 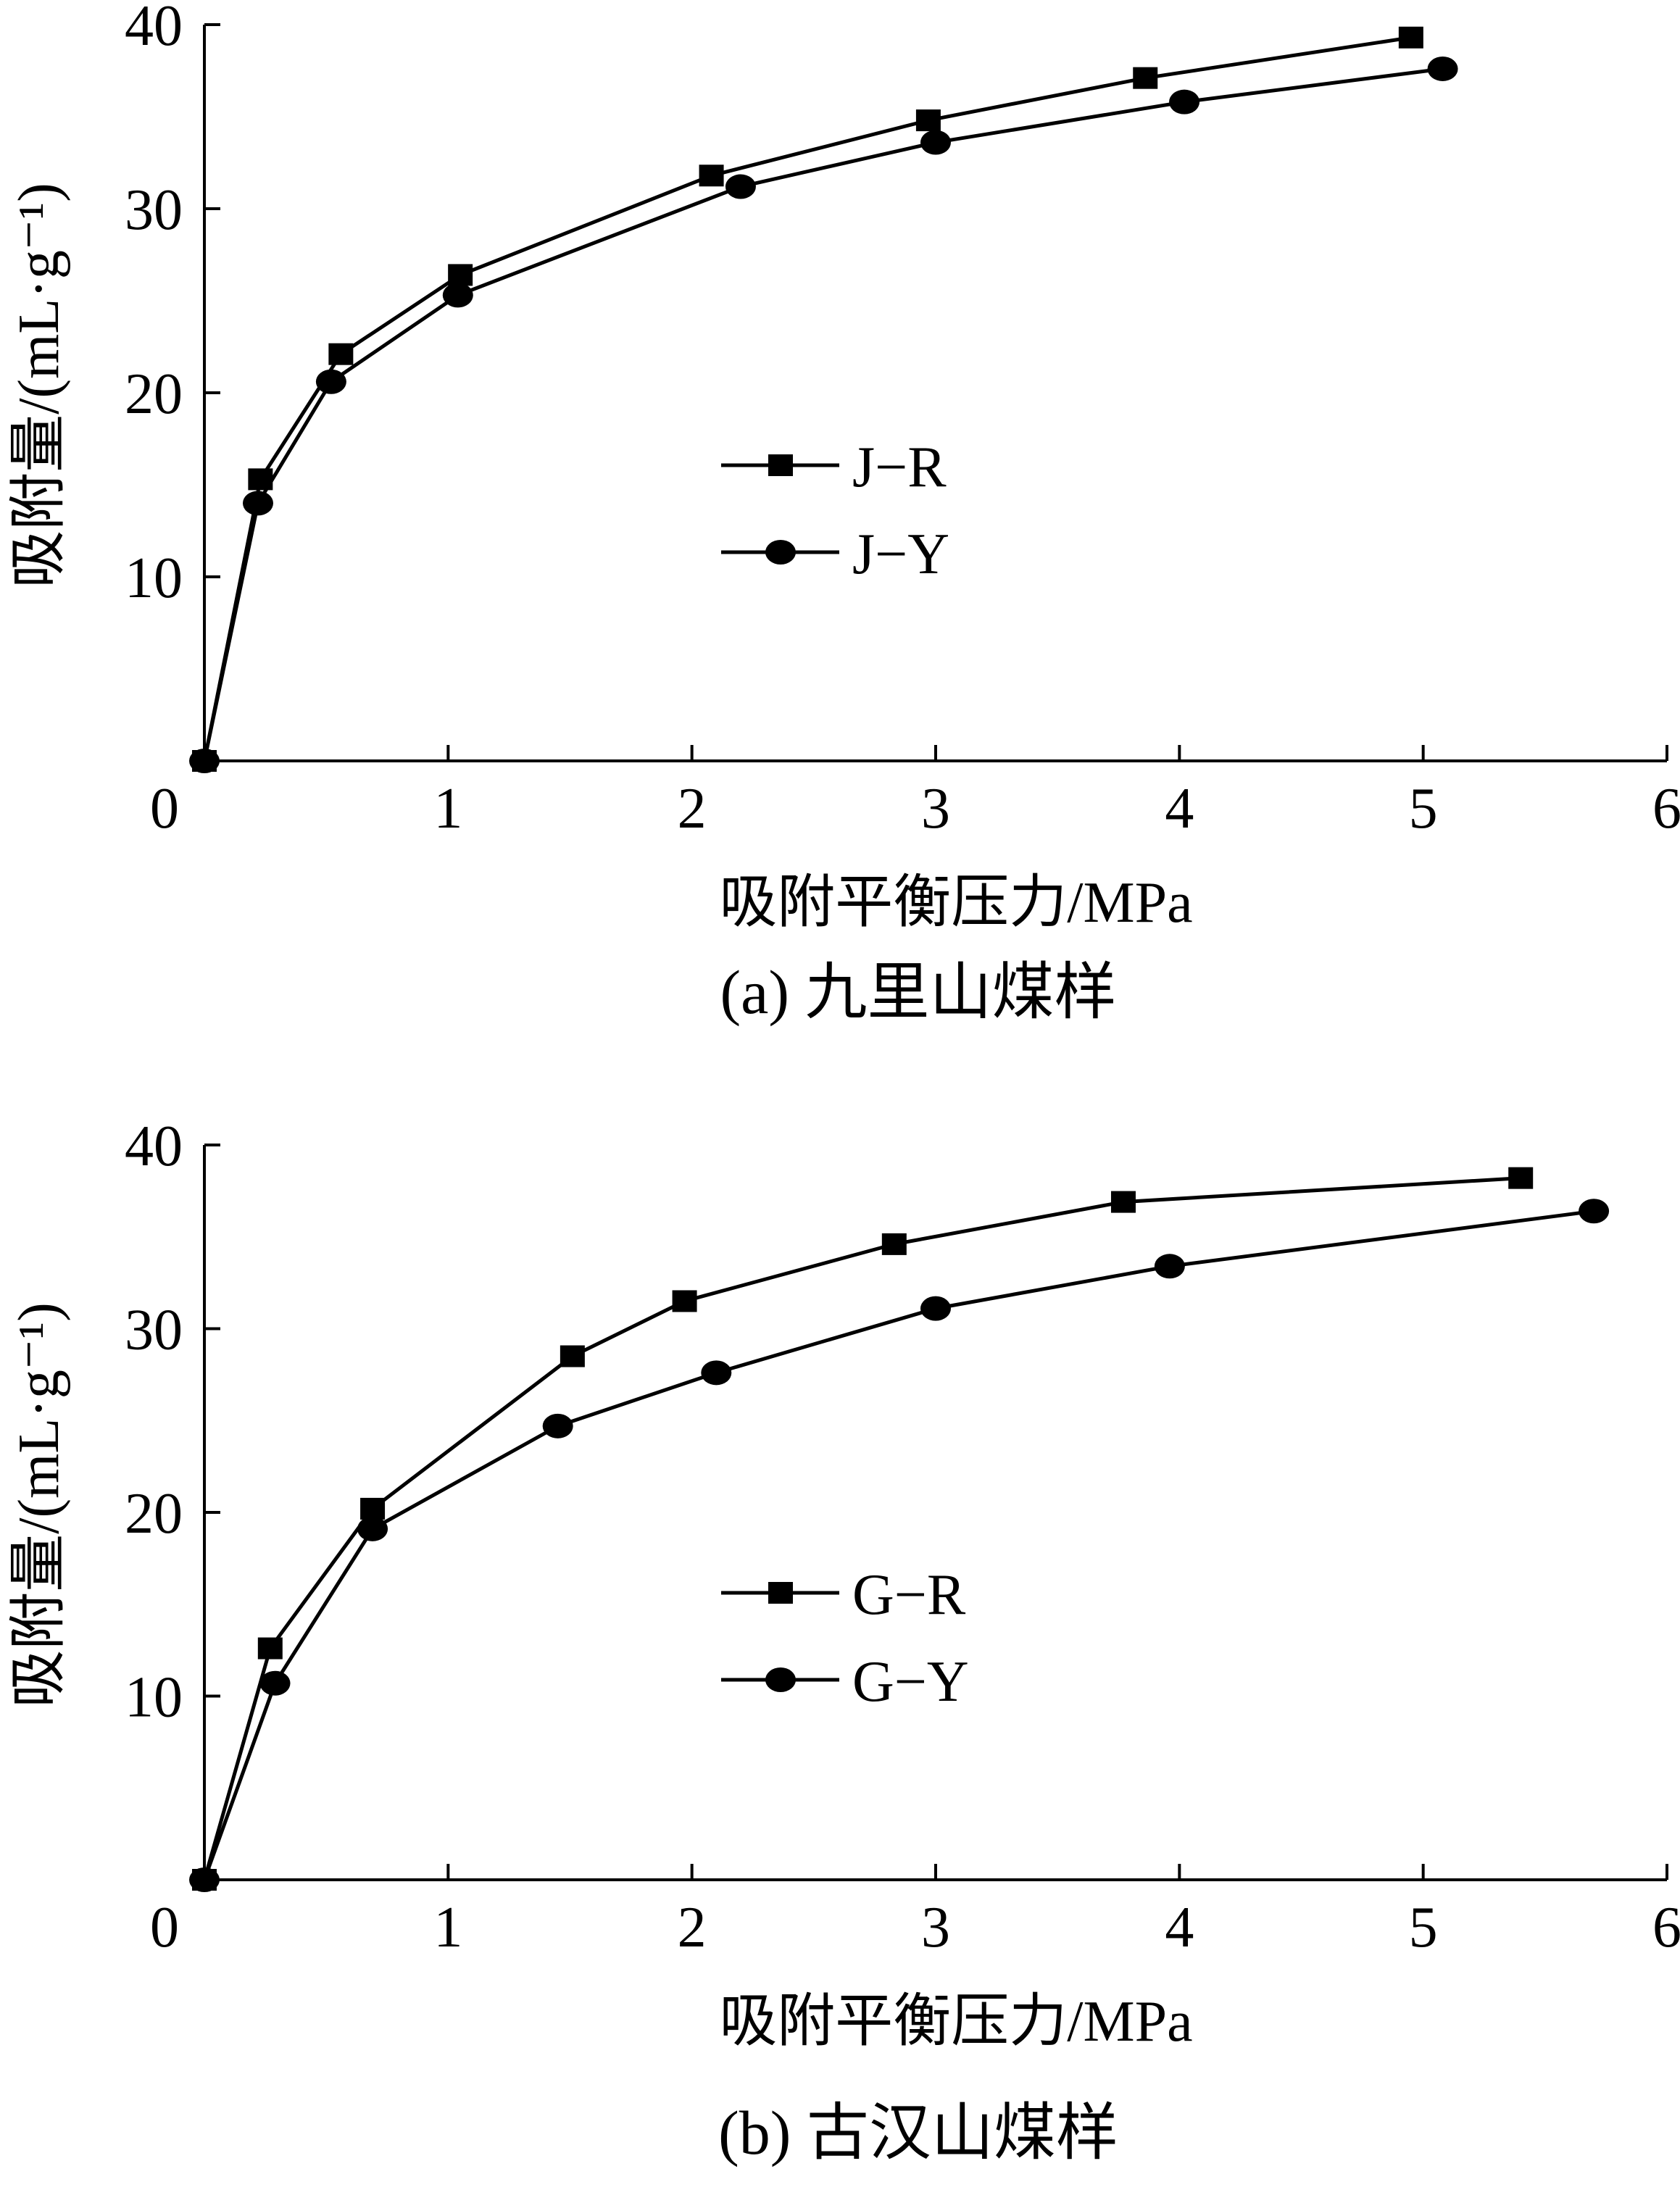 I want to click on legend-label: J−Y, so click(x=900, y=554).